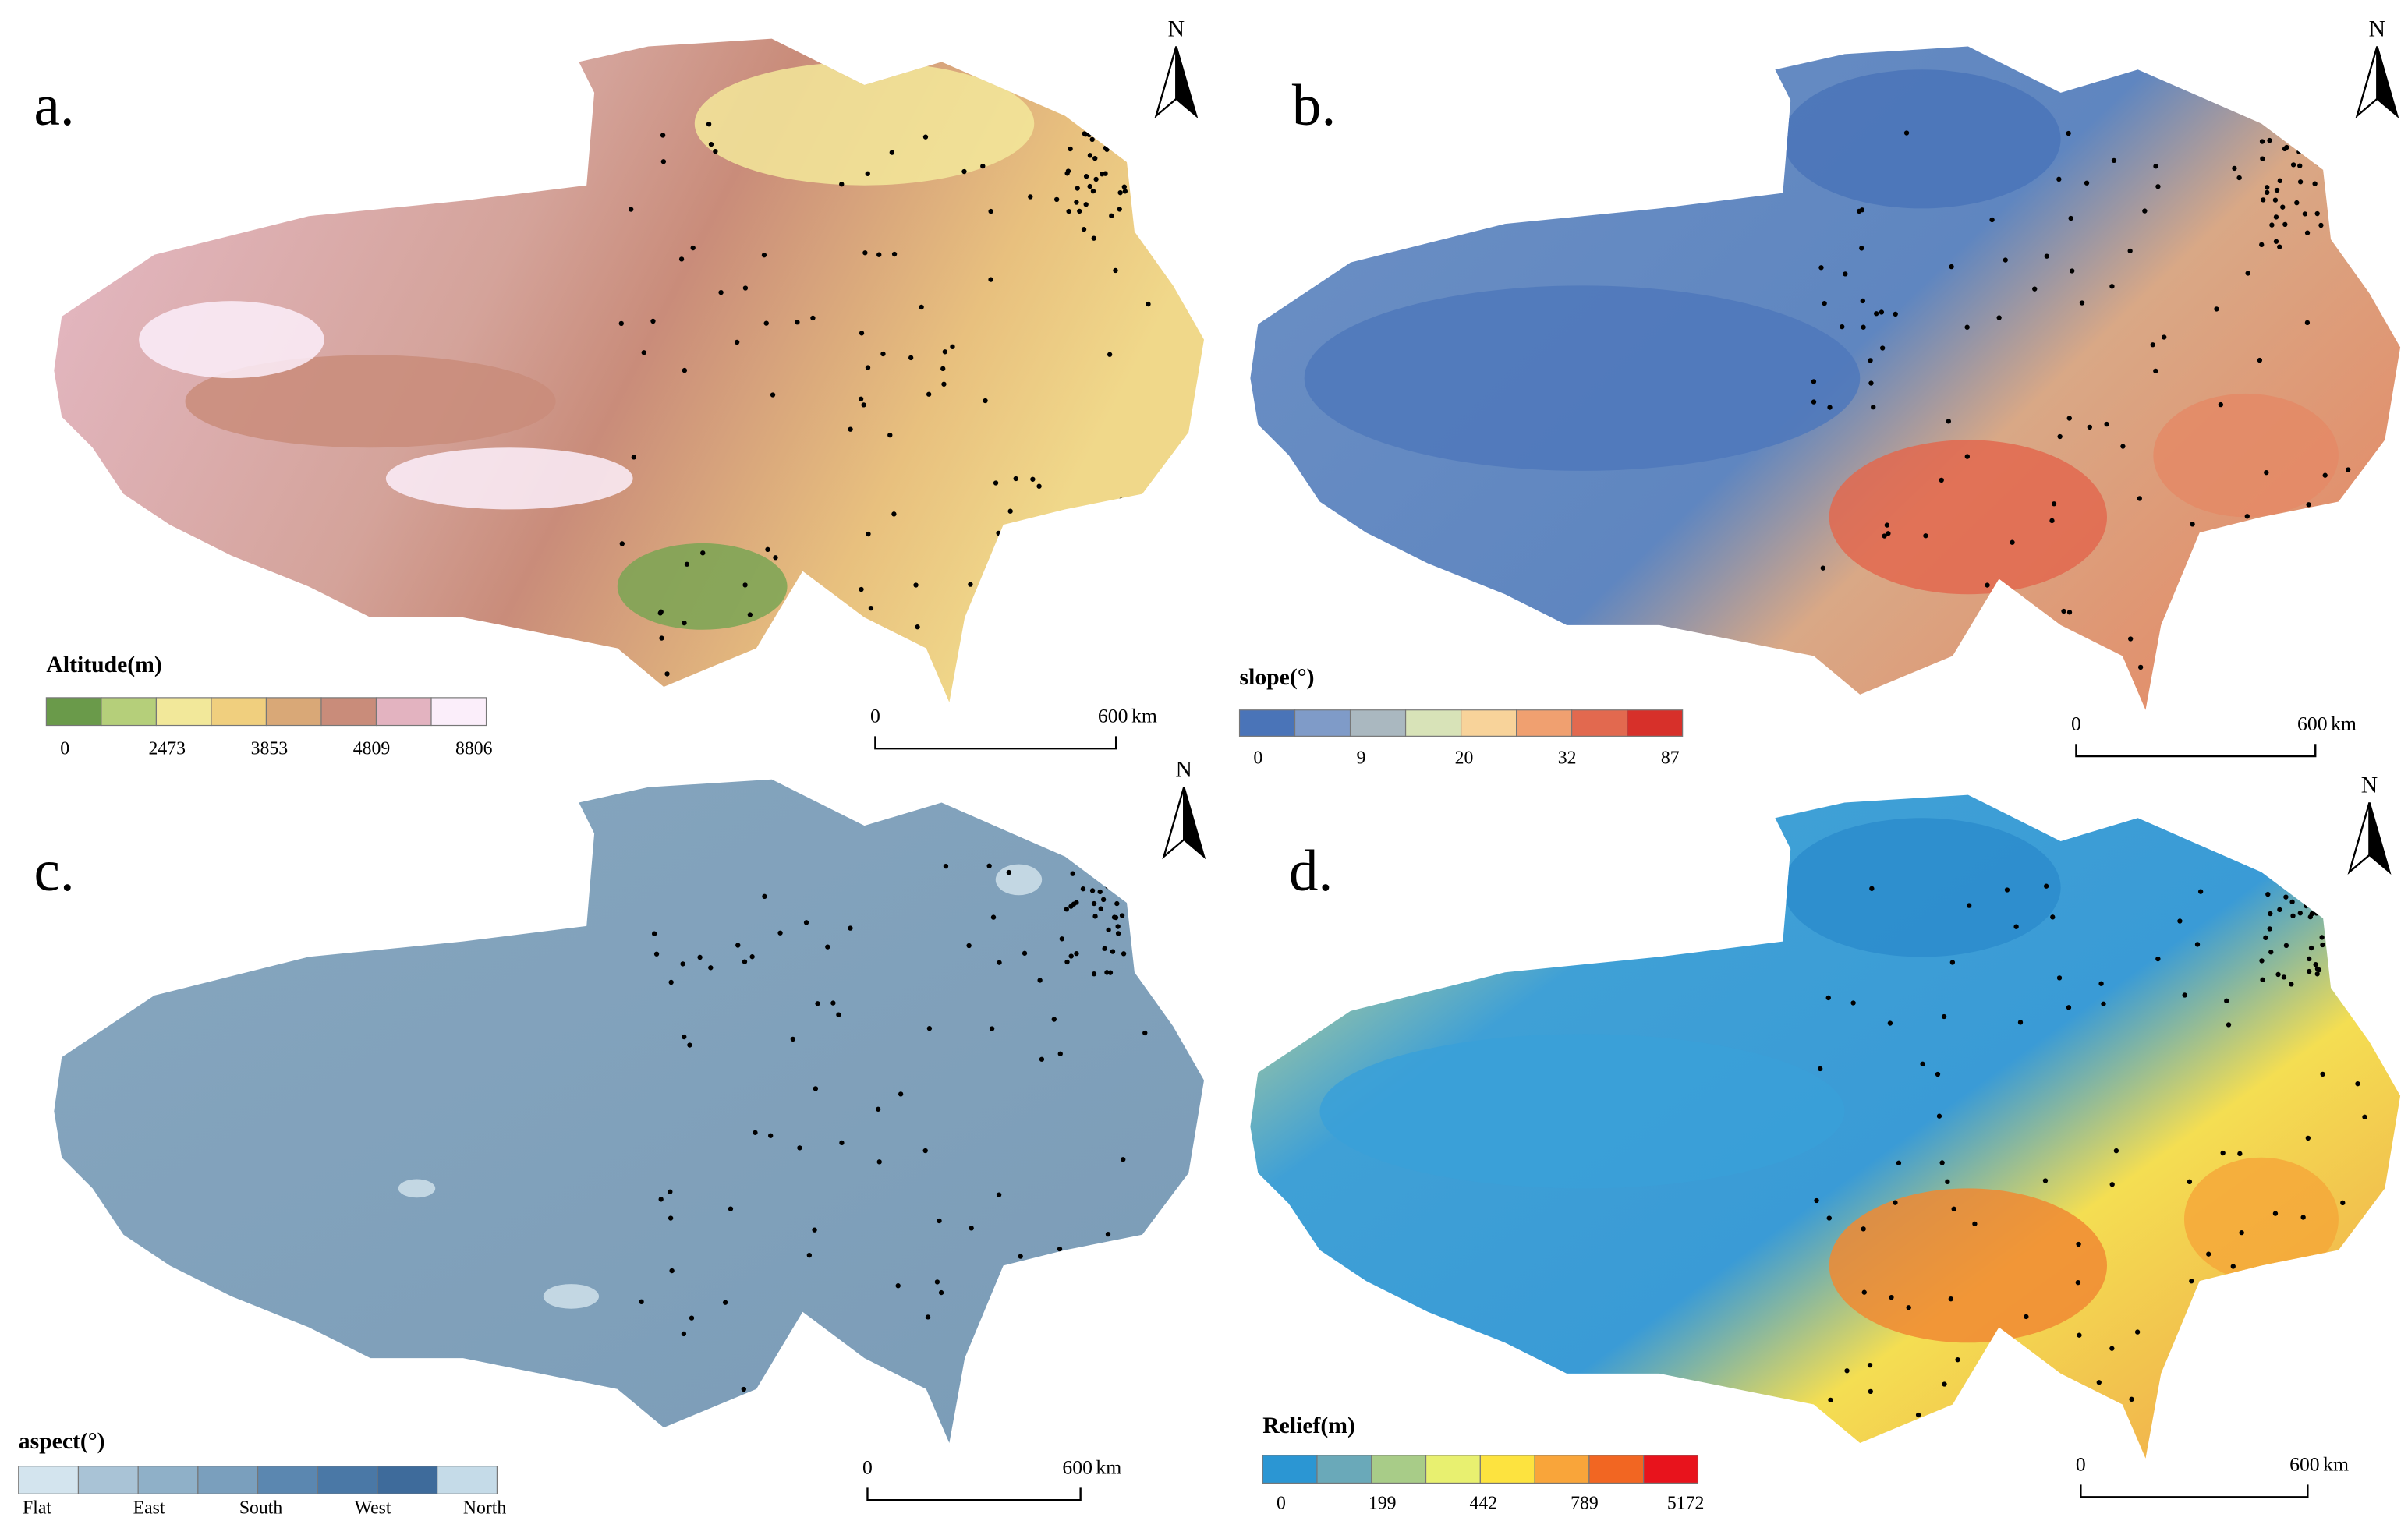 Image resolution: width=2408 pixels, height=1528 pixels. I want to click on scale-start: 0, so click(2081, 1464).